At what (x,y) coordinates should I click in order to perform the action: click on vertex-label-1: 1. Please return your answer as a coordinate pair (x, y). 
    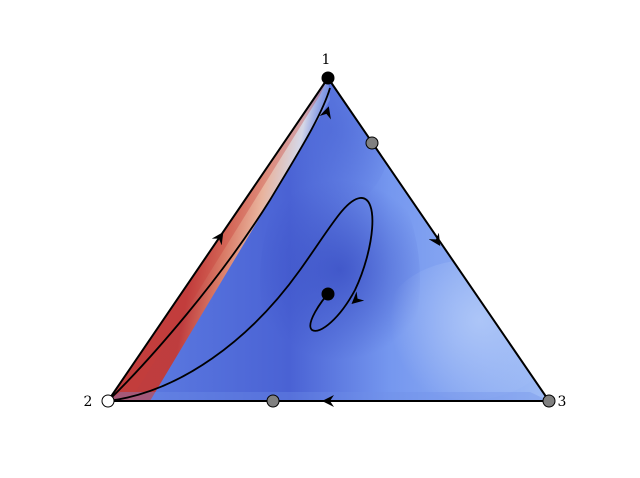
    Looking at the image, I should click on (326, 60).